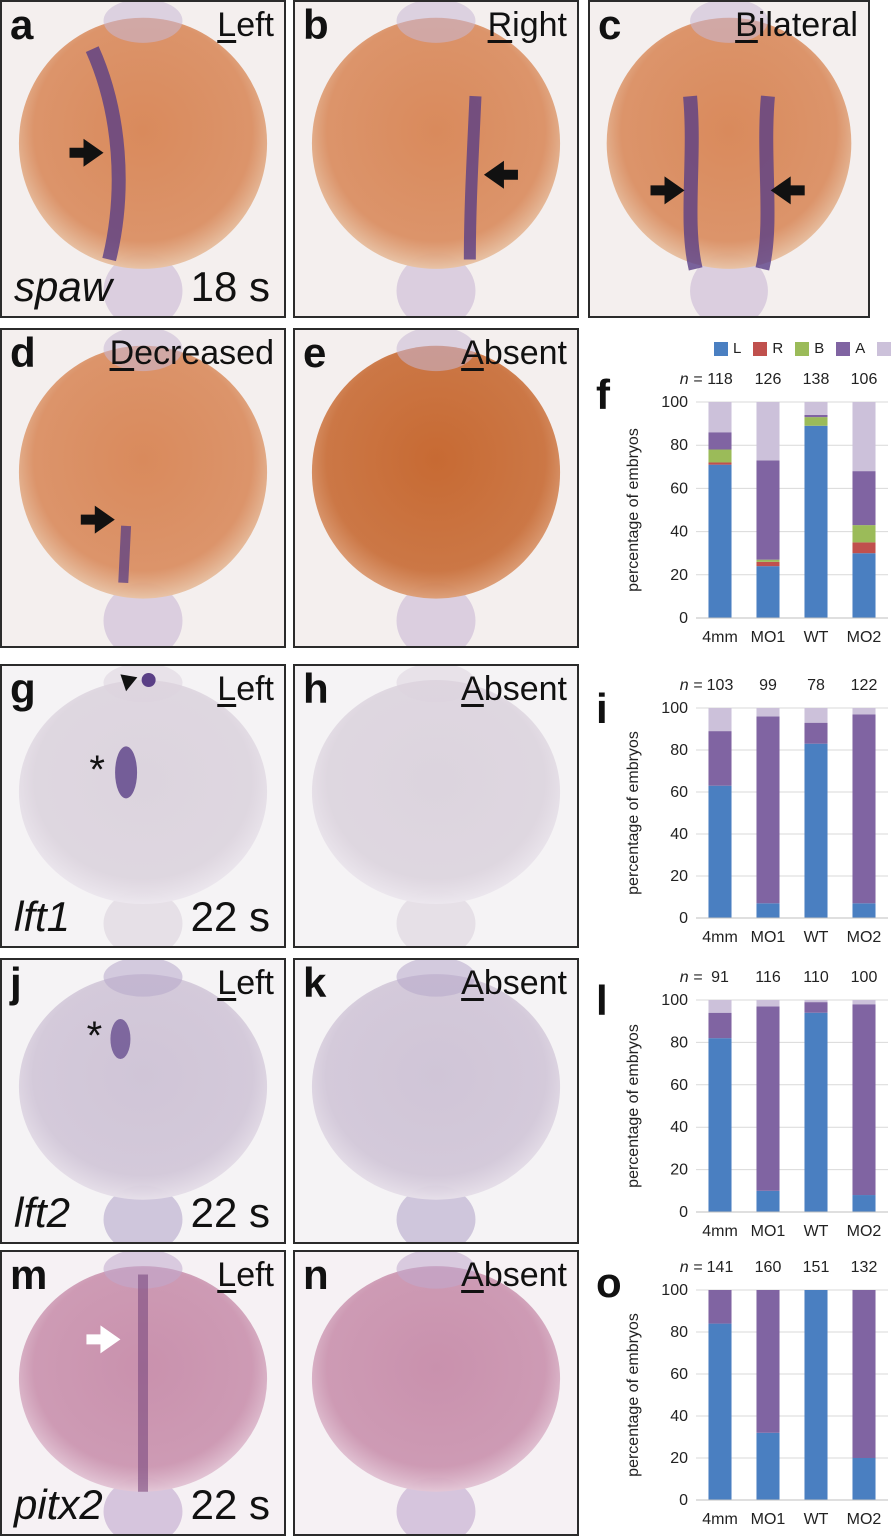  Describe the element at coordinates (315, 352) in the screenshot. I see `panel-letter: e` at that location.